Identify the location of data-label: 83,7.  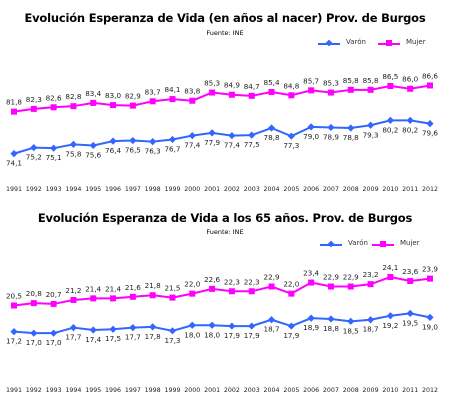
(153, 91).